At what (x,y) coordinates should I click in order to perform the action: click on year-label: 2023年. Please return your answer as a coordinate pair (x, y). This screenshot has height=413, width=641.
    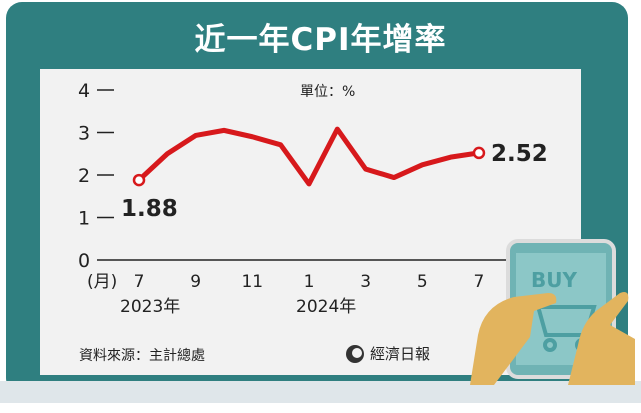
    Looking at the image, I should click on (150, 307).